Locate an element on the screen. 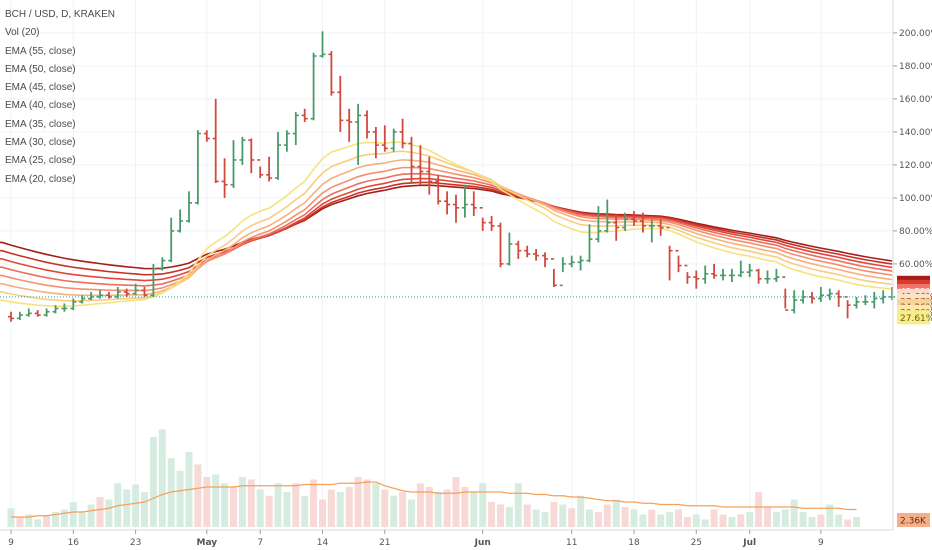  y-tick-label: 140.00% is located at coordinates (915, 133).